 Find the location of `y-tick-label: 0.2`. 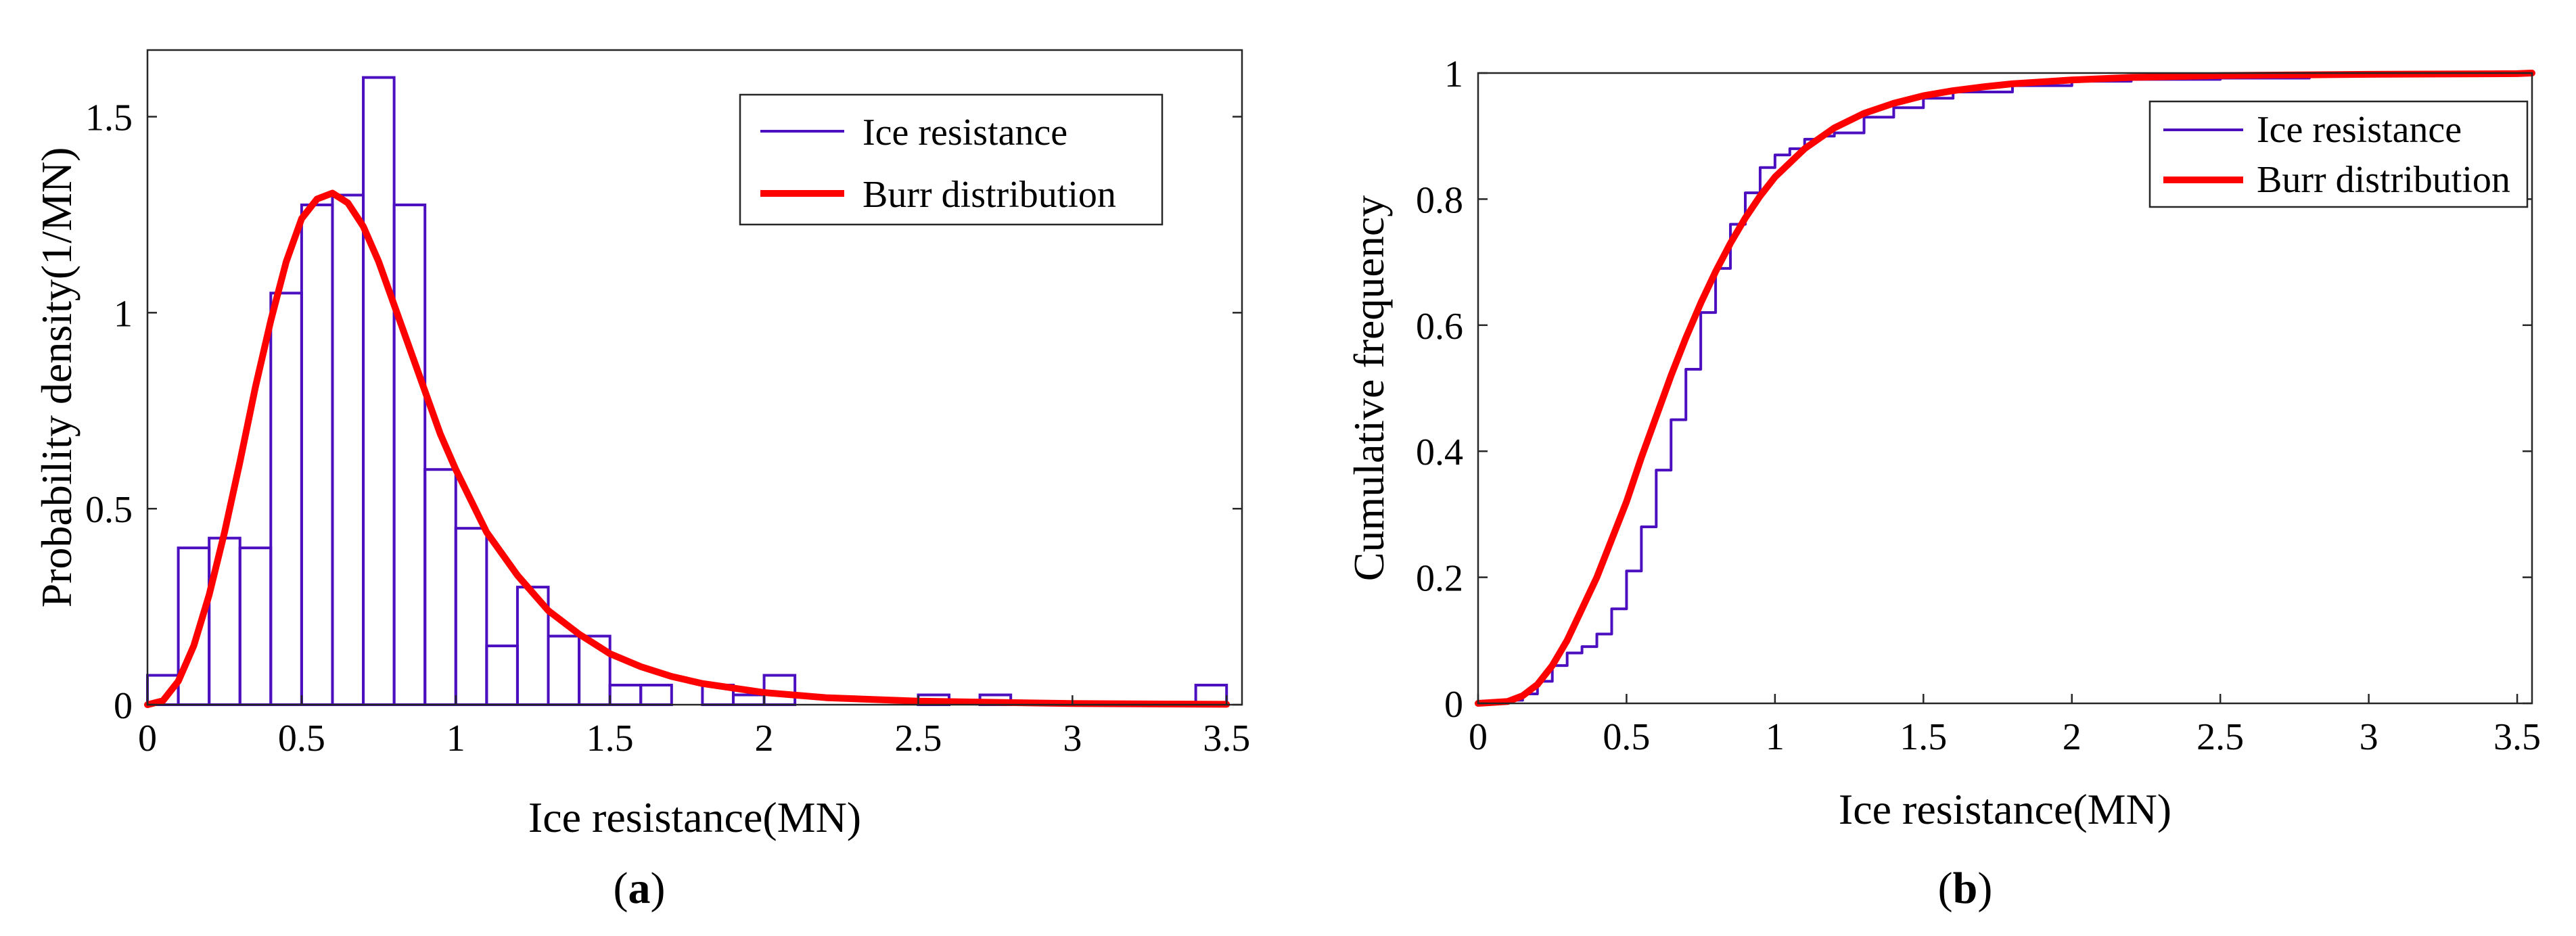

y-tick-label: 0.2 is located at coordinates (1440, 579).